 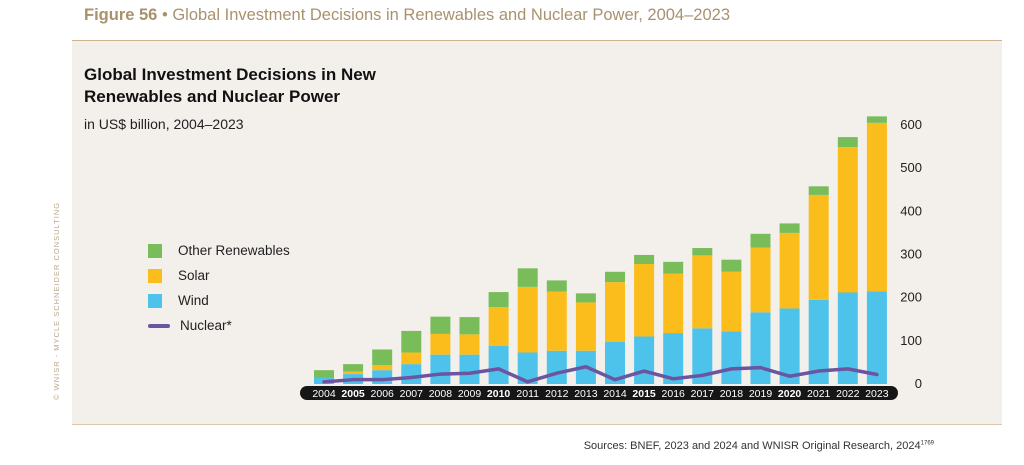 What do you see at coordinates (673, 267) in the screenshot?
I see `bar-other-renewables-2016` at bounding box center [673, 267].